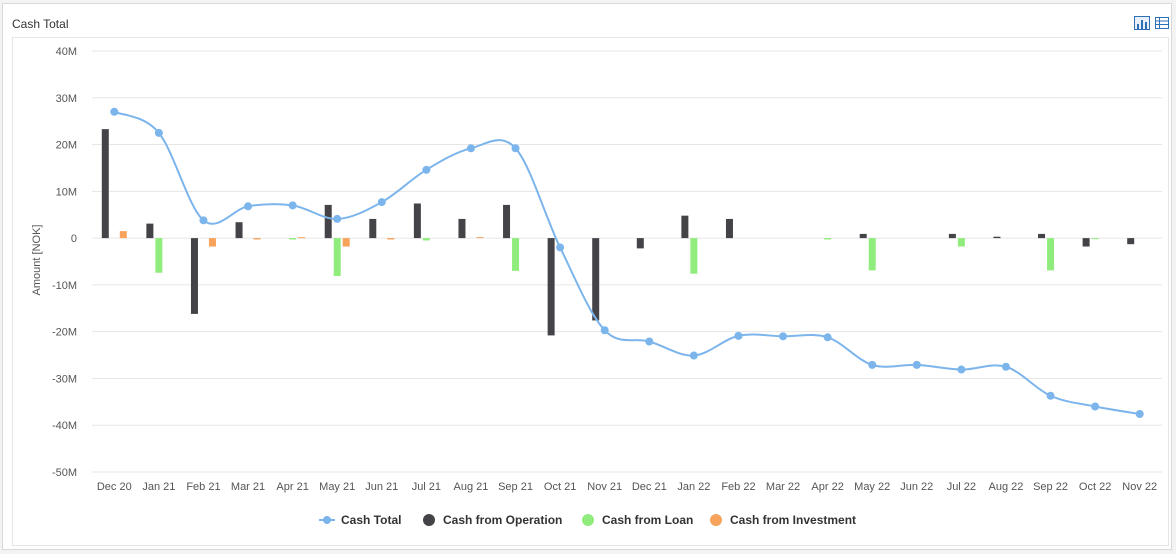 Image resolution: width=1176 pixels, height=554 pixels. What do you see at coordinates (492, 520) in the screenshot?
I see `legend-item: Cash from Operation` at bounding box center [492, 520].